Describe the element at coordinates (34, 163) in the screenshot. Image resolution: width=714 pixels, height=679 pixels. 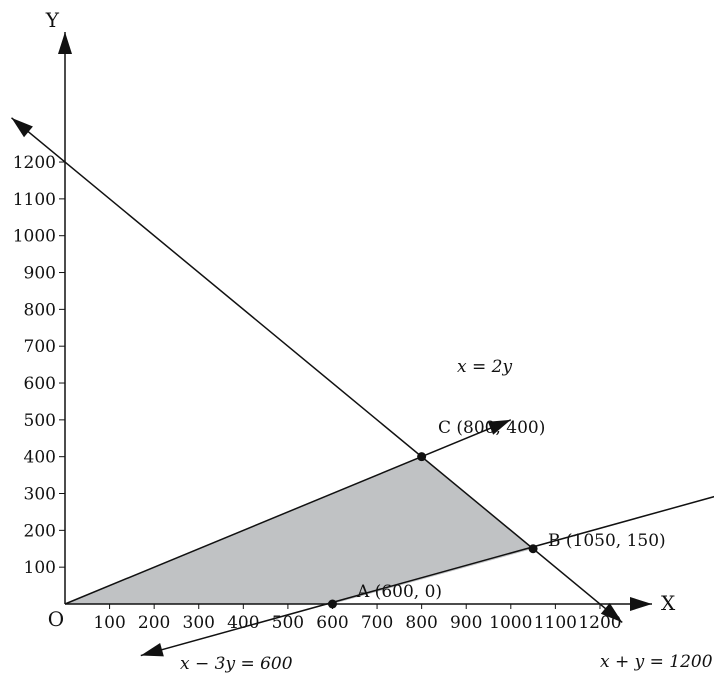
I see `y-tick-label: 1200` at that location.